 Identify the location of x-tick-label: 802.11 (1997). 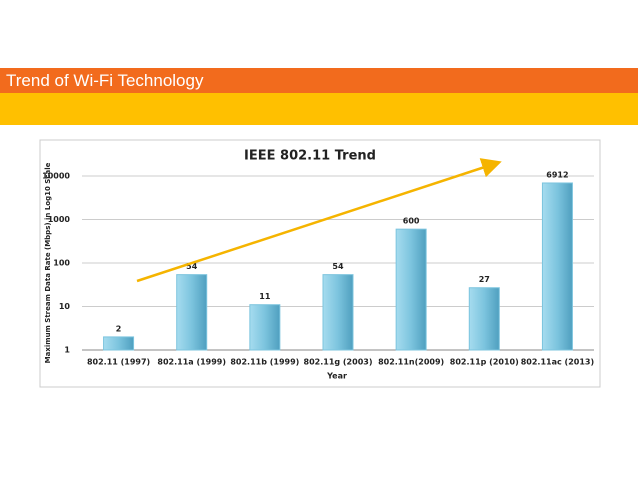
(118, 362).